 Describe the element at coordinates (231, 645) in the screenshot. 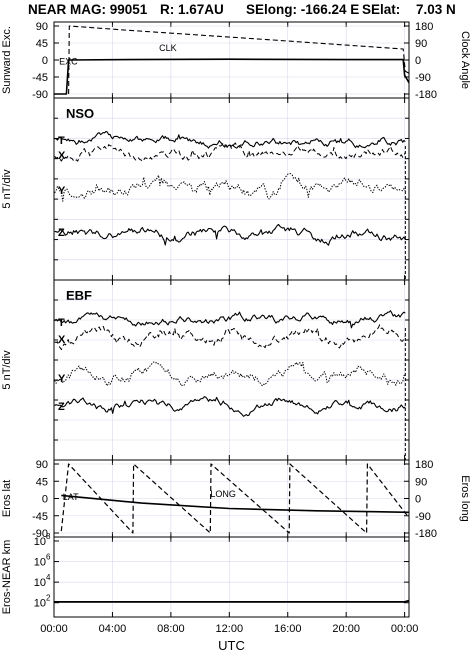

I see `x-axis-label: UTC` at that location.